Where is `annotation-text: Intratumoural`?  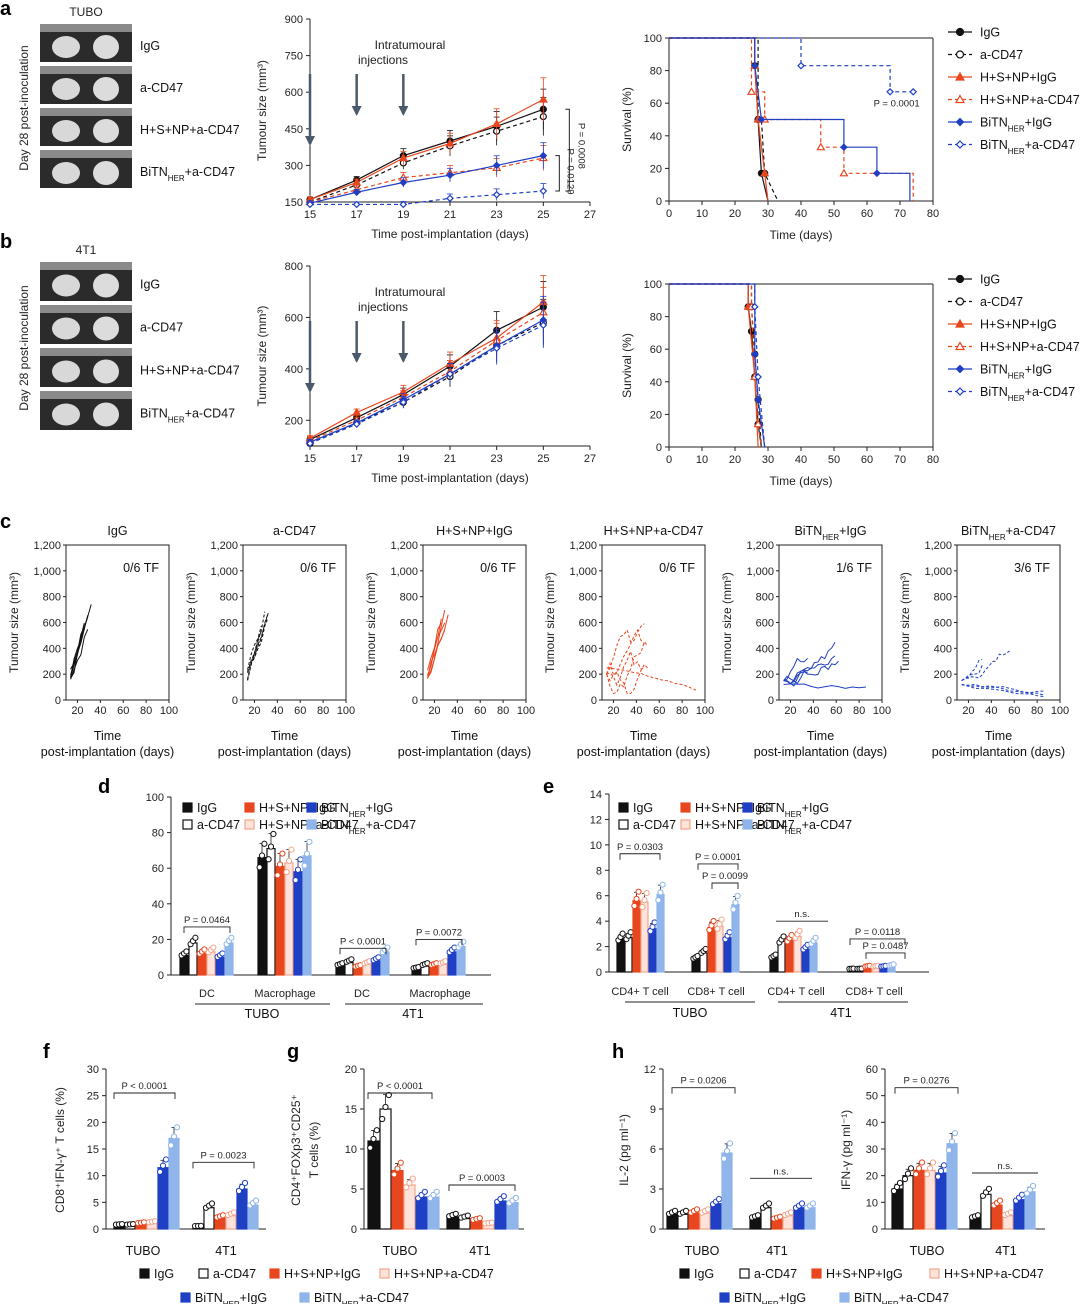 annotation-text: Intratumoural is located at coordinates (410, 292).